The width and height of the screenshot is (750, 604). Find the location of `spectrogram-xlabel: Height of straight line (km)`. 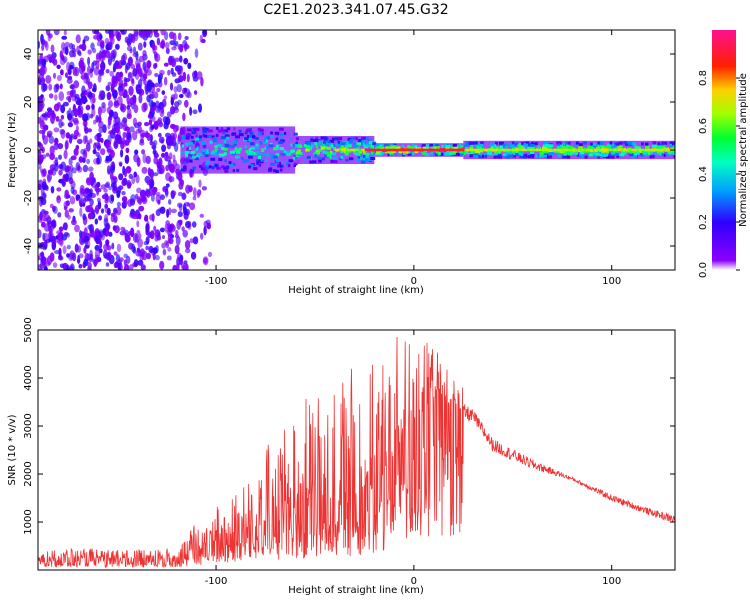

spectrogram-xlabel: Height of straight line (km) is located at coordinates (356, 290).